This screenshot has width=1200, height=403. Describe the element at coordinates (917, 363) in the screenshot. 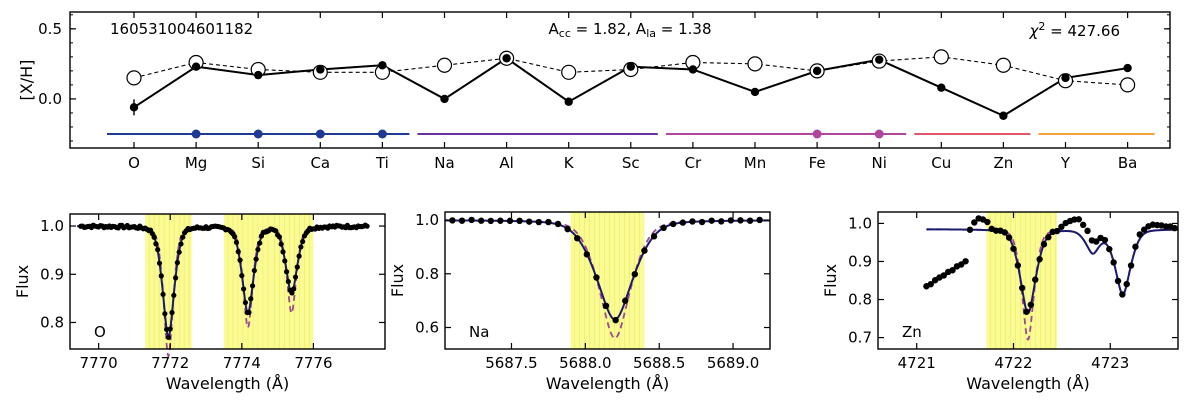

I see `xtick-label: 4721` at that location.